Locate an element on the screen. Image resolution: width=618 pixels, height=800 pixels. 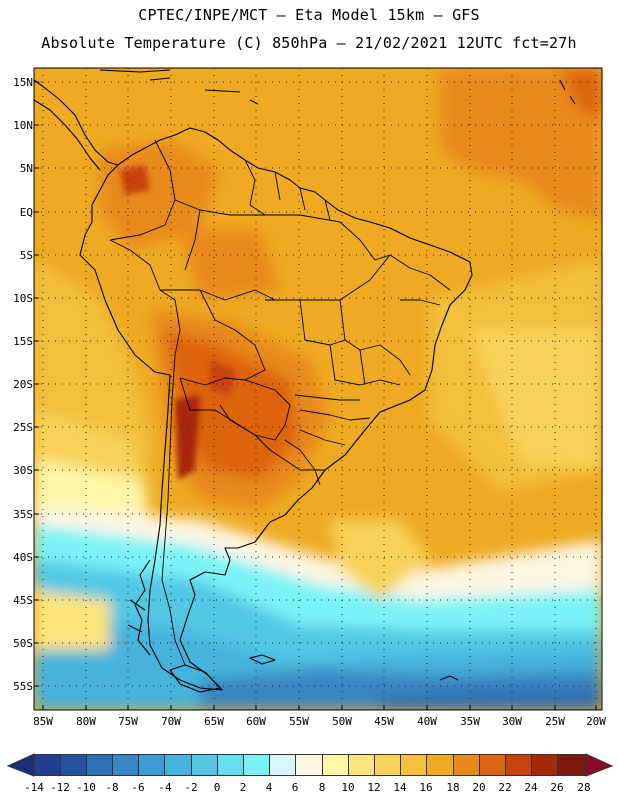
lat-label-5n: 5N is located at coordinates (26, 168).